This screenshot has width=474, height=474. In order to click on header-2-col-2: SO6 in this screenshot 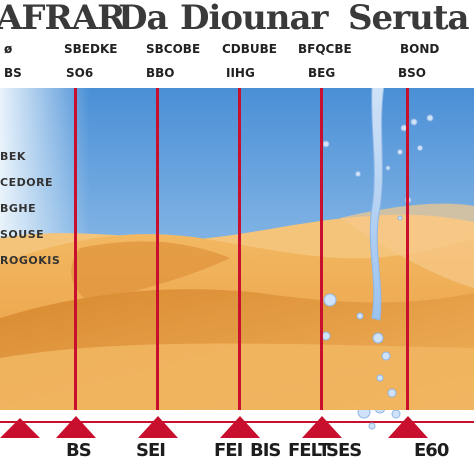, I will do `click(80, 73)`.